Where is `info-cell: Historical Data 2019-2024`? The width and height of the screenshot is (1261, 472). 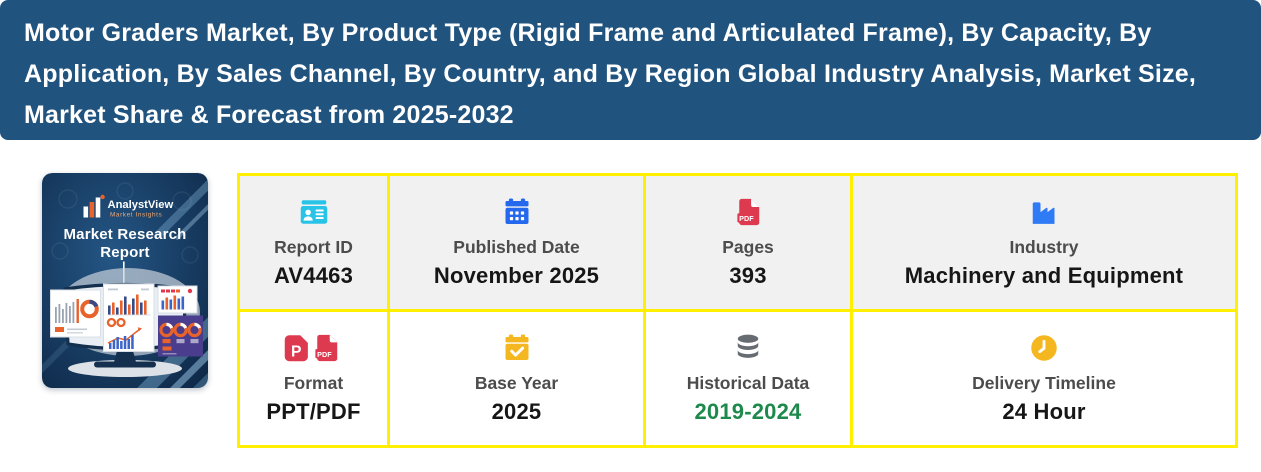 info-cell: Historical Data 2019-2024 is located at coordinates (749, 378).